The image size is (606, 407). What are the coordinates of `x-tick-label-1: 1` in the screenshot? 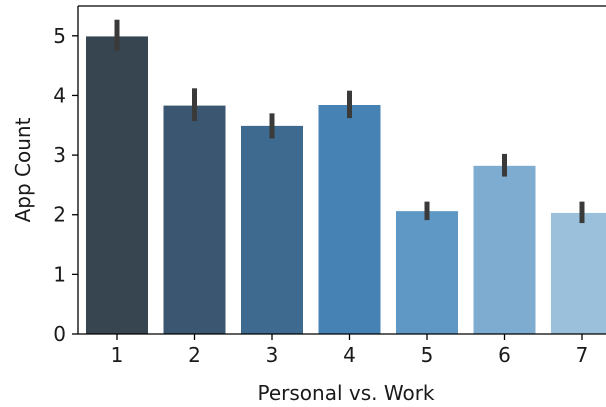 It's located at (117, 355).